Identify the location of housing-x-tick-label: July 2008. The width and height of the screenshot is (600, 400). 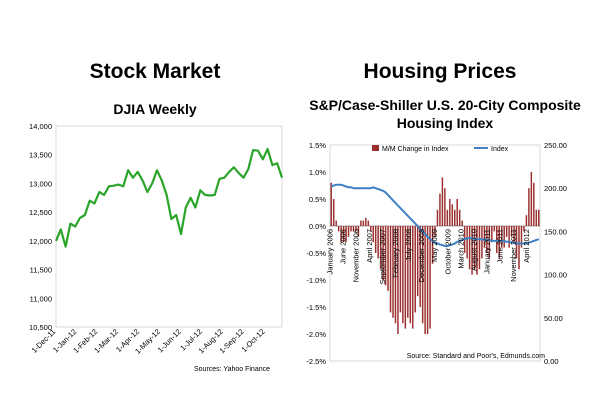
(408, 245).